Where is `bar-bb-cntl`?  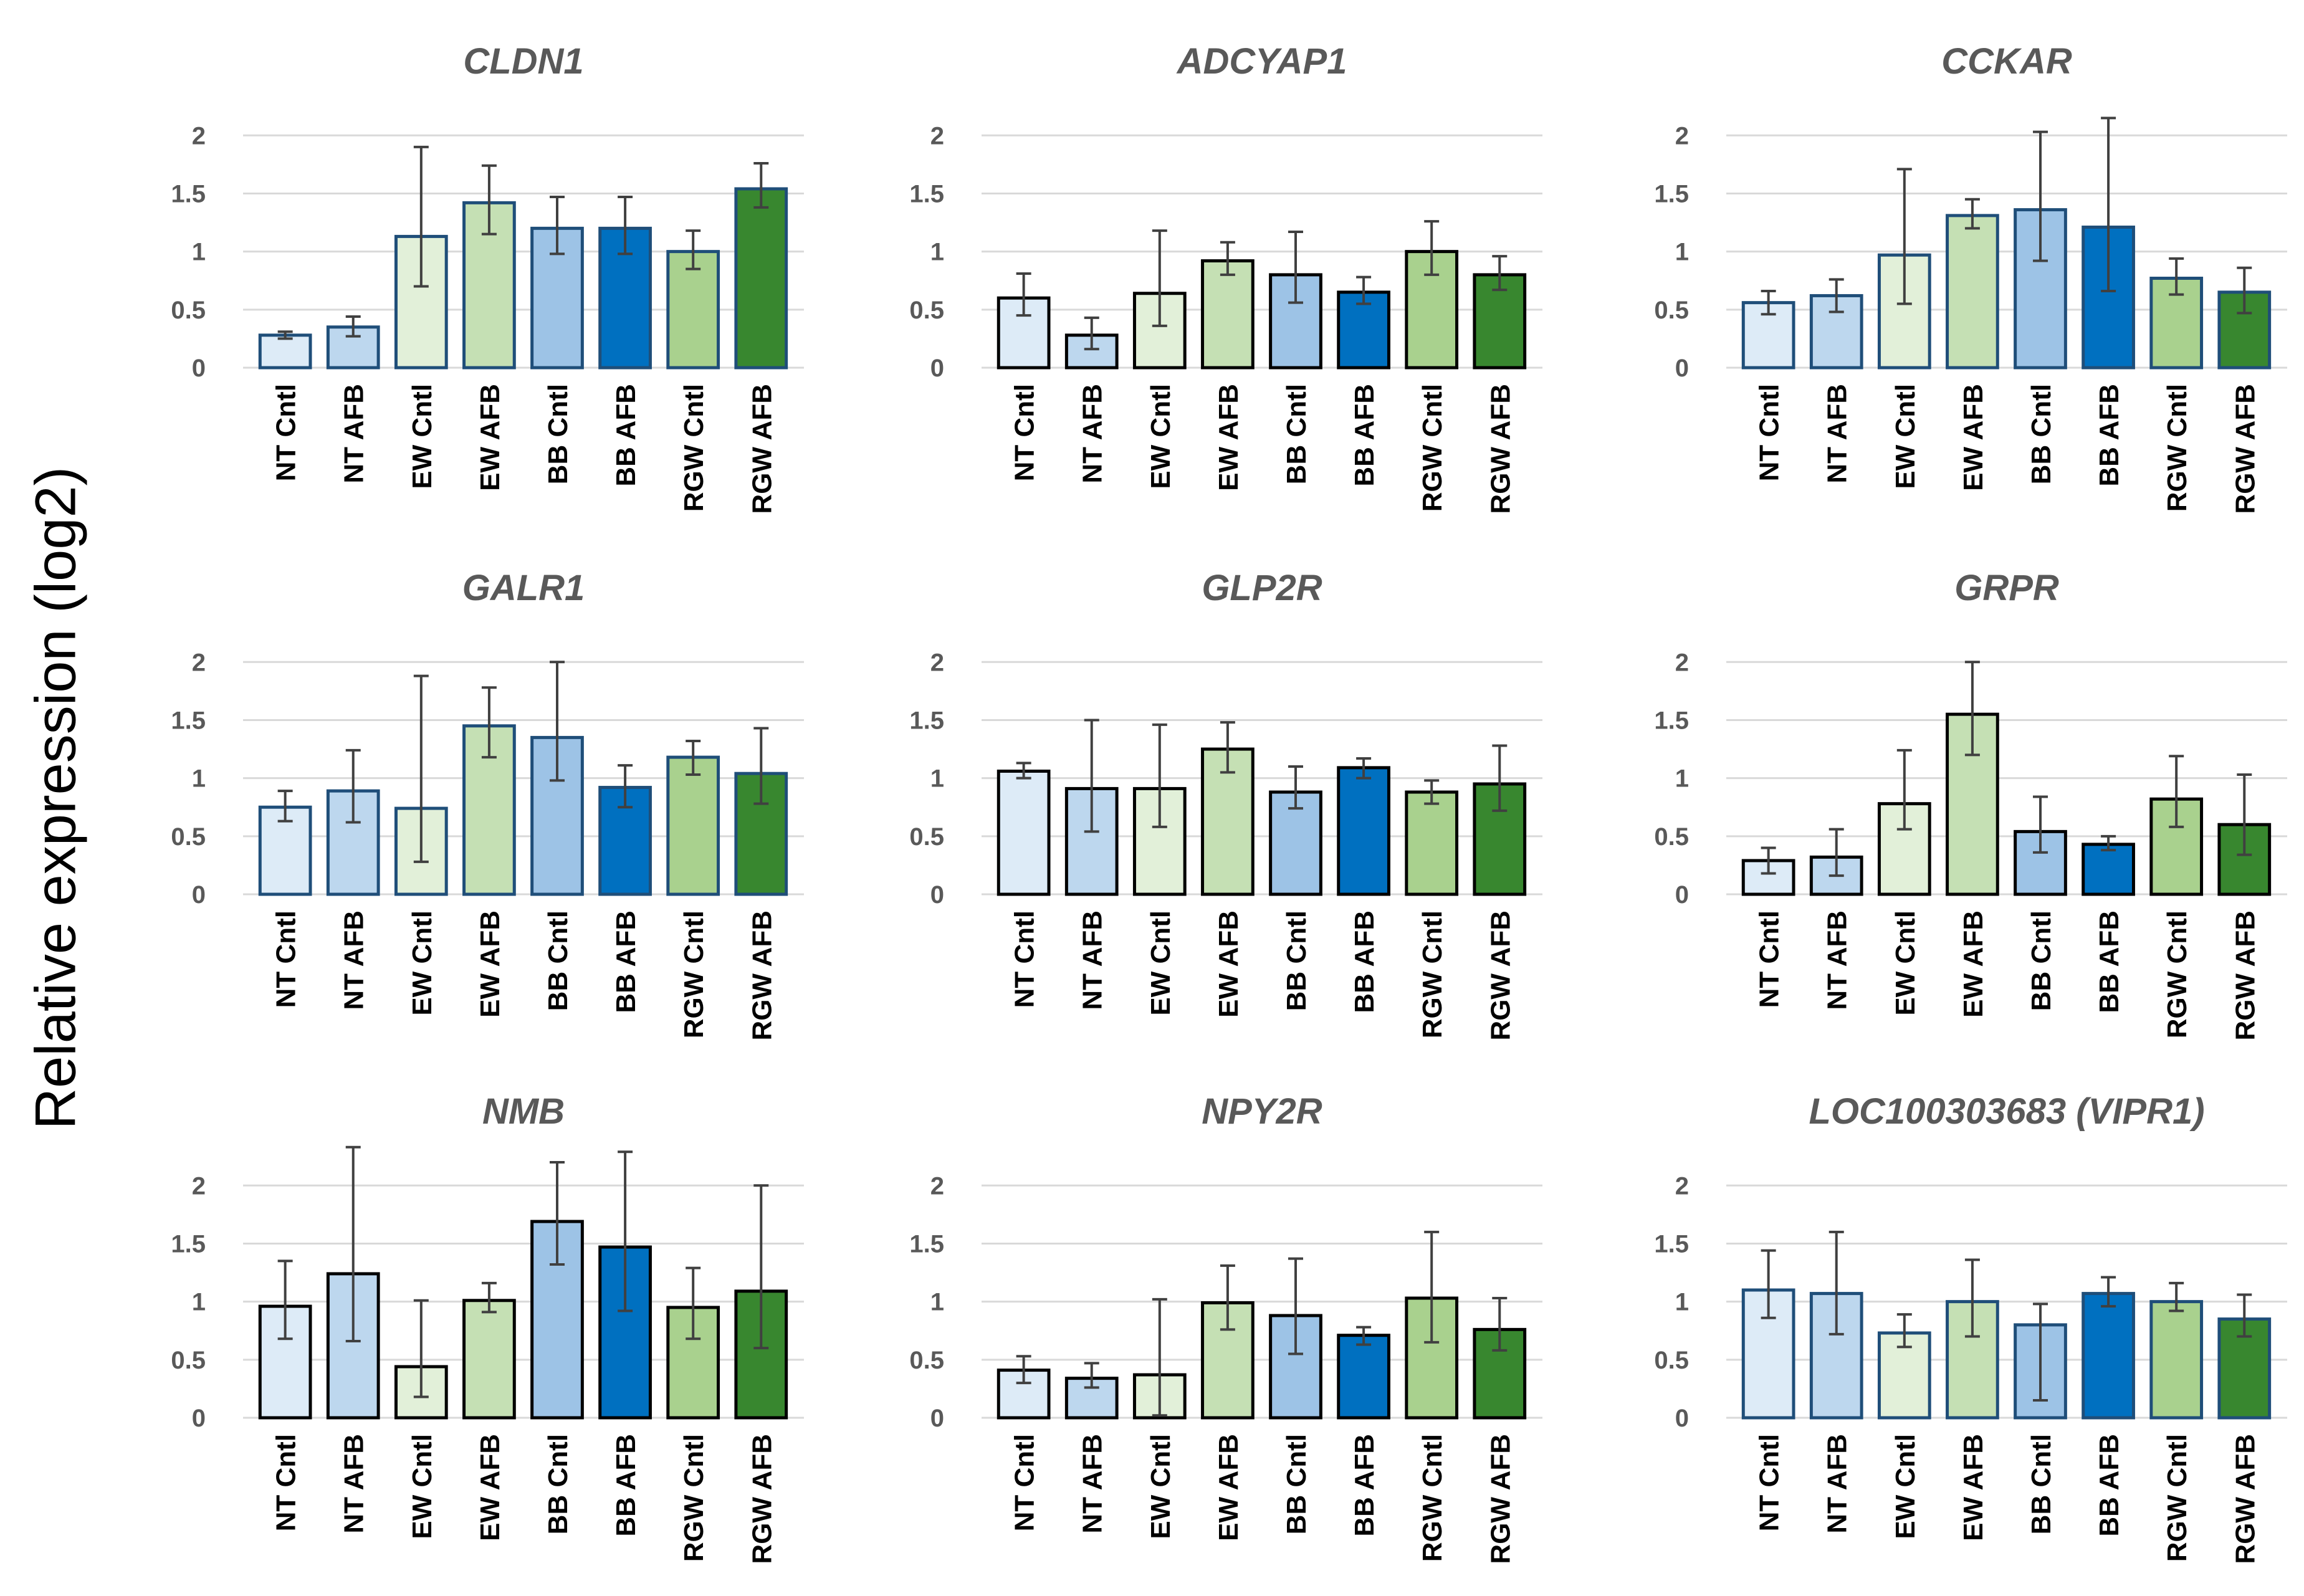 bar-bb-cntl is located at coordinates (2040, 289).